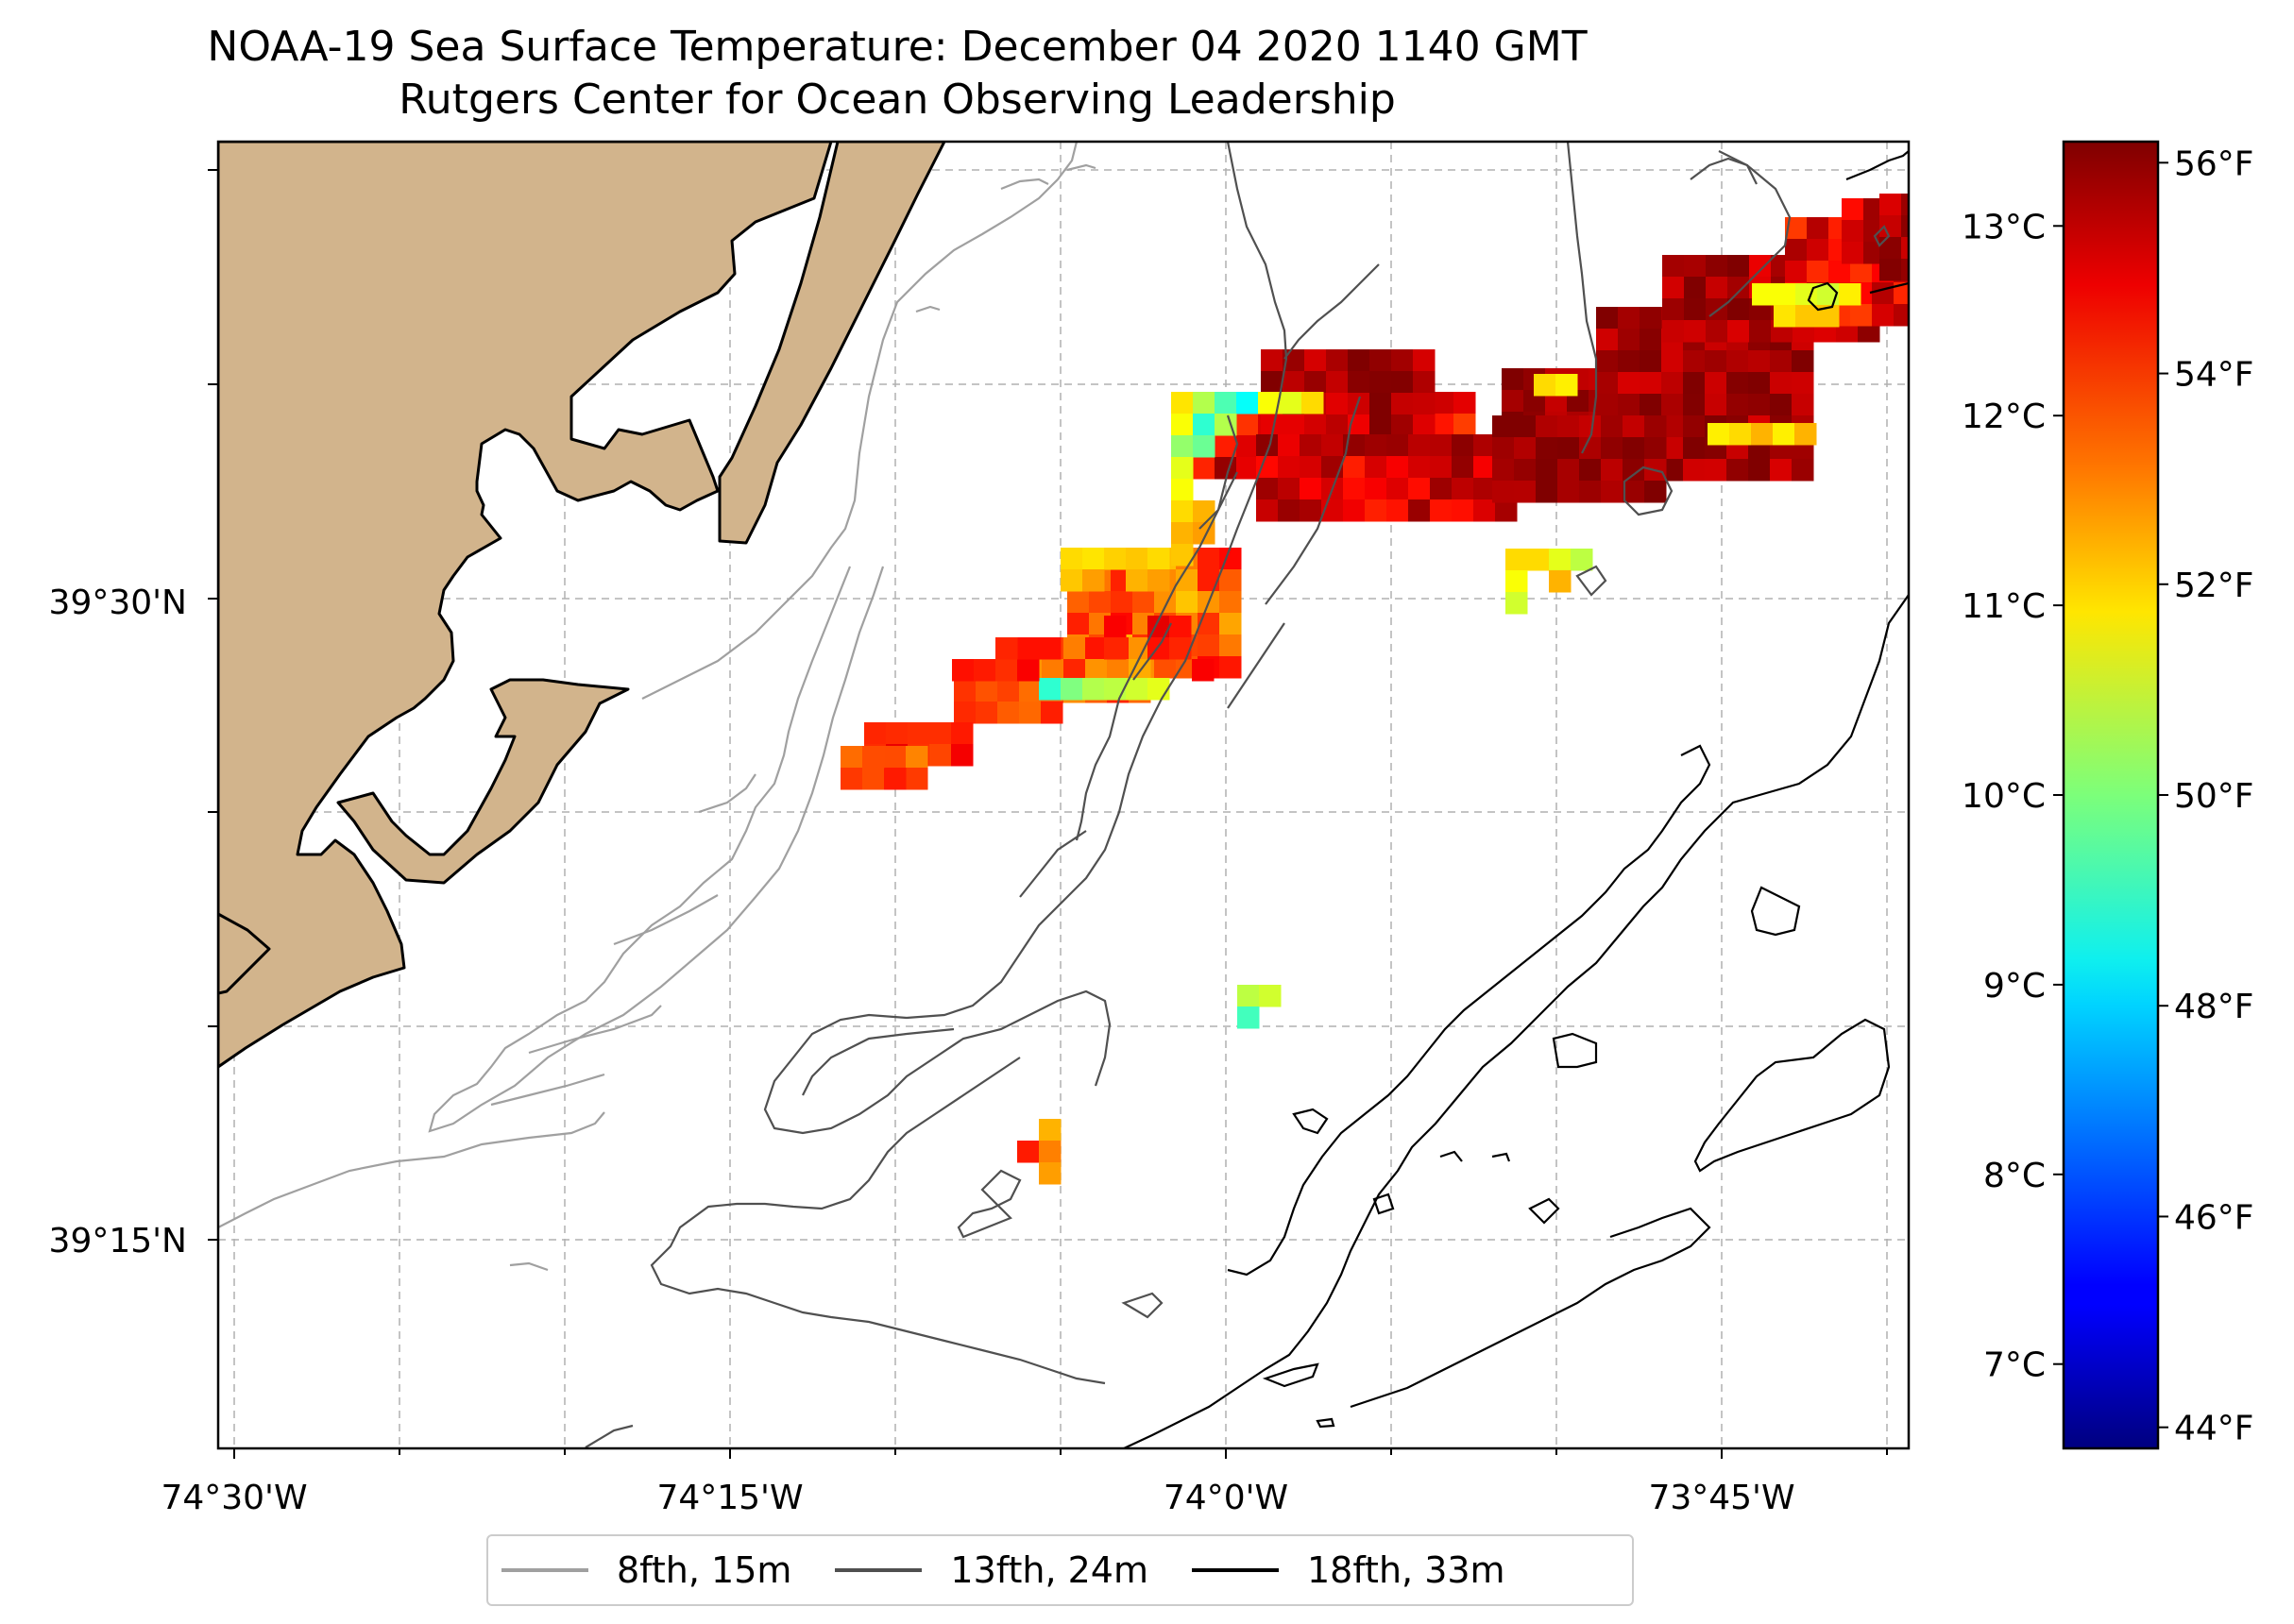 The image size is (2294, 1624). What do you see at coordinates (1721, 1498) in the screenshot?
I see `x-tick-label: 73°45'W` at bounding box center [1721, 1498].